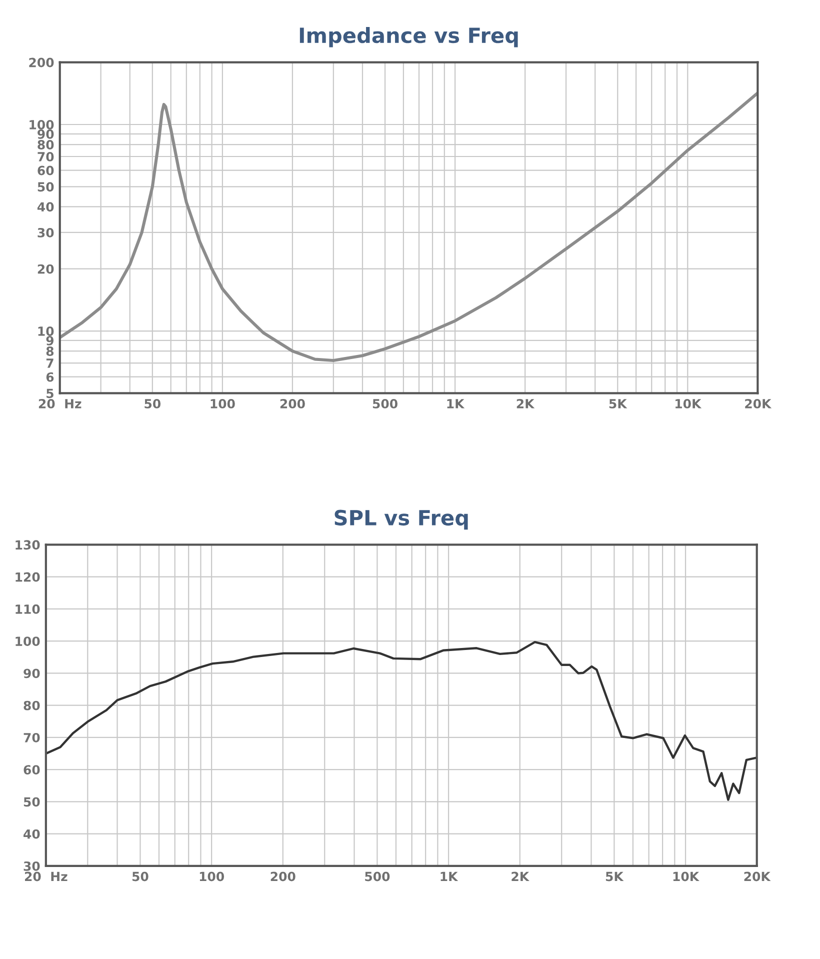 The image size is (820, 959). What do you see at coordinates (401, 520) in the screenshot?
I see `chart-title: SPL vs Freq` at bounding box center [401, 520].